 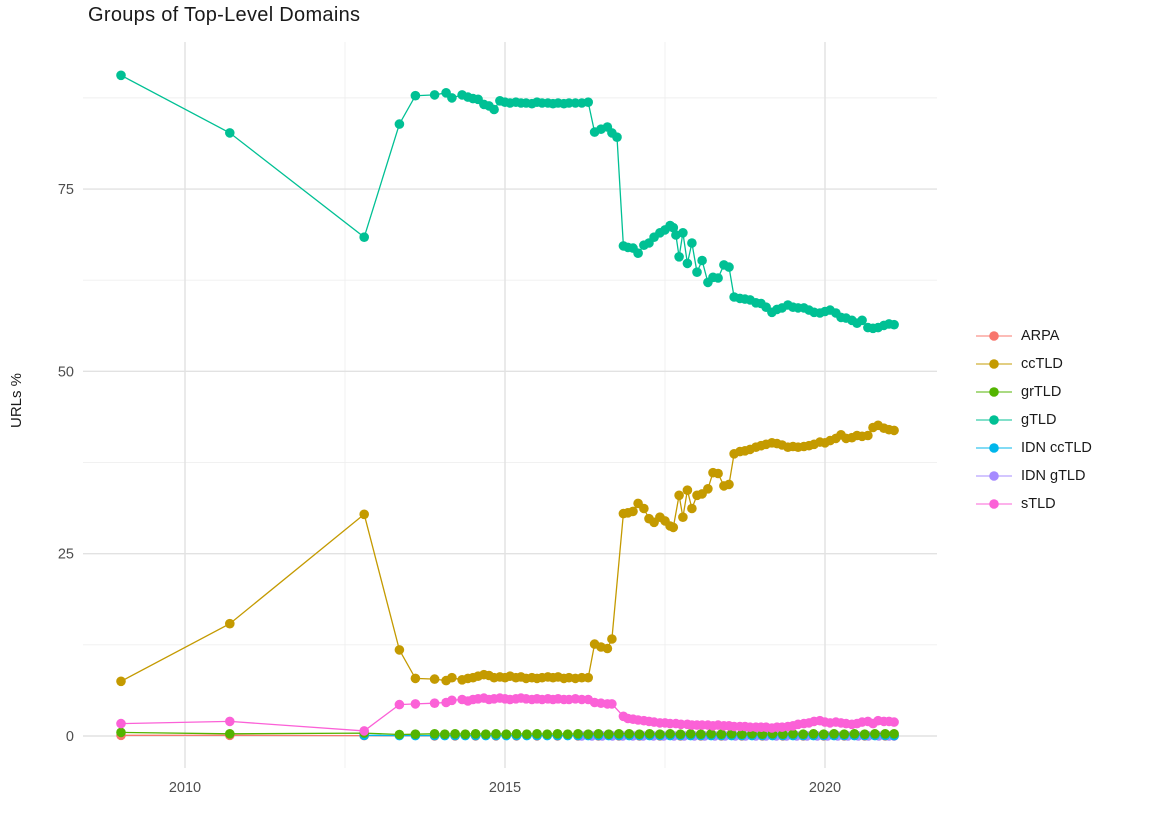 What do you see at coordinates (1040, 336) in the screenshot?
I see `legend-label: ARPA` at bounding box center [1040, 336].